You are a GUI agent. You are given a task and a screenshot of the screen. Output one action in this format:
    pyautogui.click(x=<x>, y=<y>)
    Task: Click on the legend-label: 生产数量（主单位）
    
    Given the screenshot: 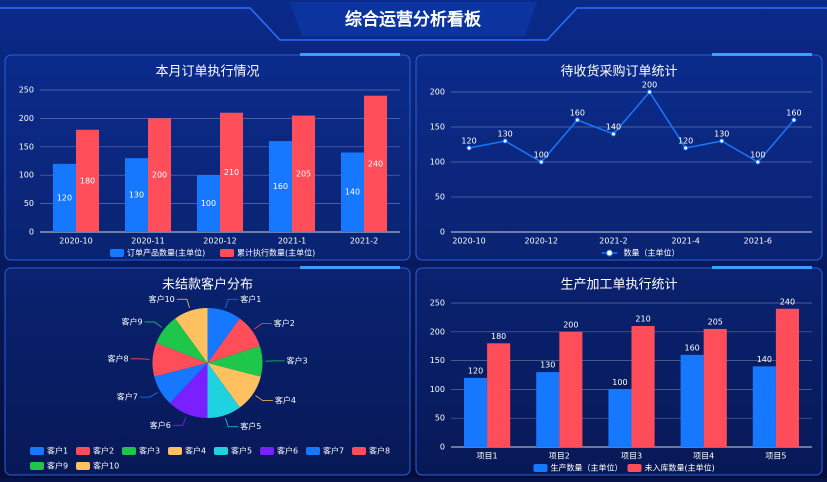 What is the action you would take?
    pyautogui.click(x=587, y=468)
    